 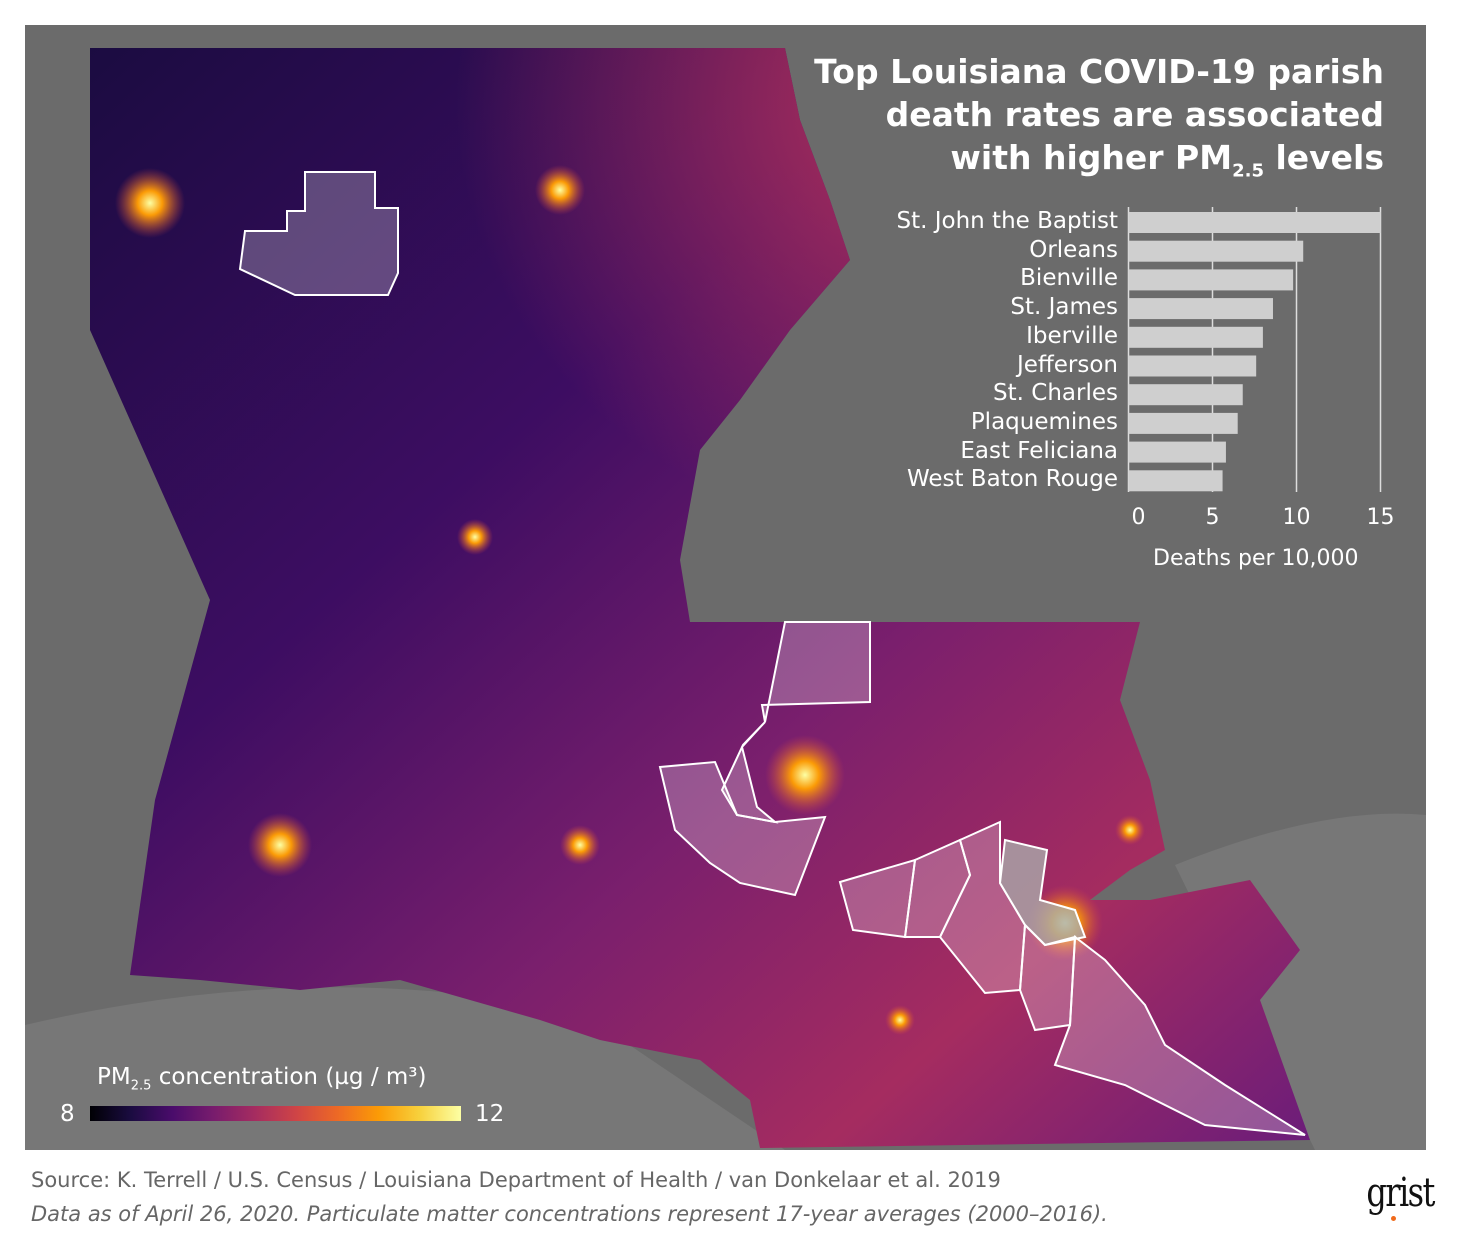 I want to click on title-line-3: with higher PM2.5 levels, so click(x=1074, y=164).